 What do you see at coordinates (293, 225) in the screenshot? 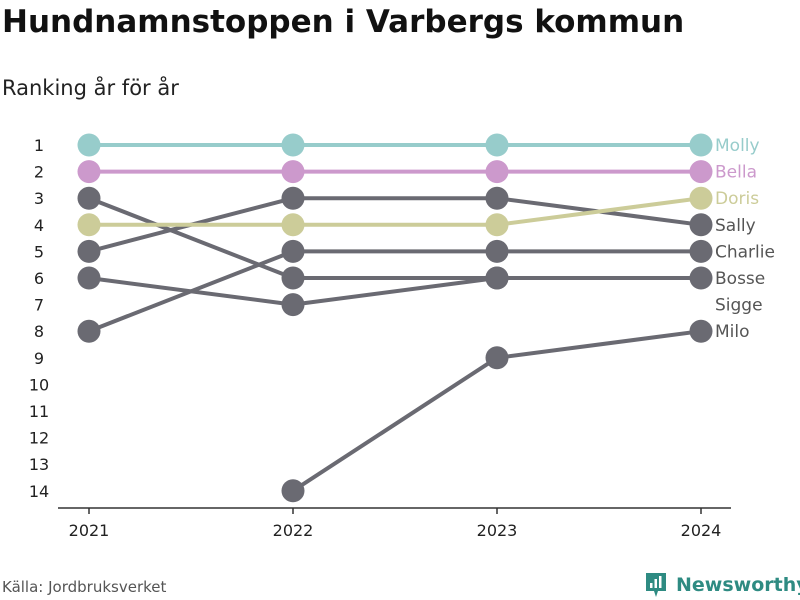
I see `point-doris-2022` at bounding box center [293, 225].